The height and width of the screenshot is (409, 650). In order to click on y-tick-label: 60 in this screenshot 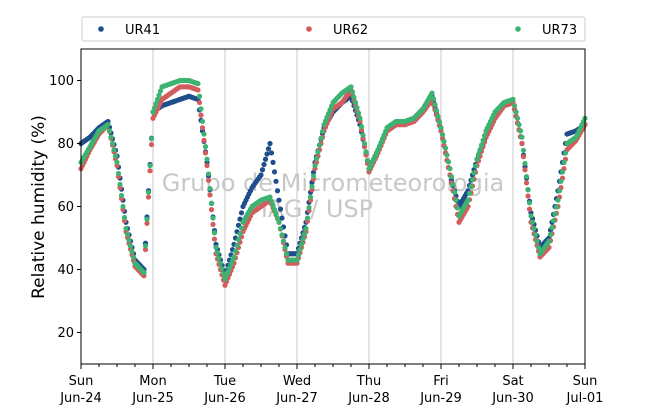, I will do `click(65, 207)`.